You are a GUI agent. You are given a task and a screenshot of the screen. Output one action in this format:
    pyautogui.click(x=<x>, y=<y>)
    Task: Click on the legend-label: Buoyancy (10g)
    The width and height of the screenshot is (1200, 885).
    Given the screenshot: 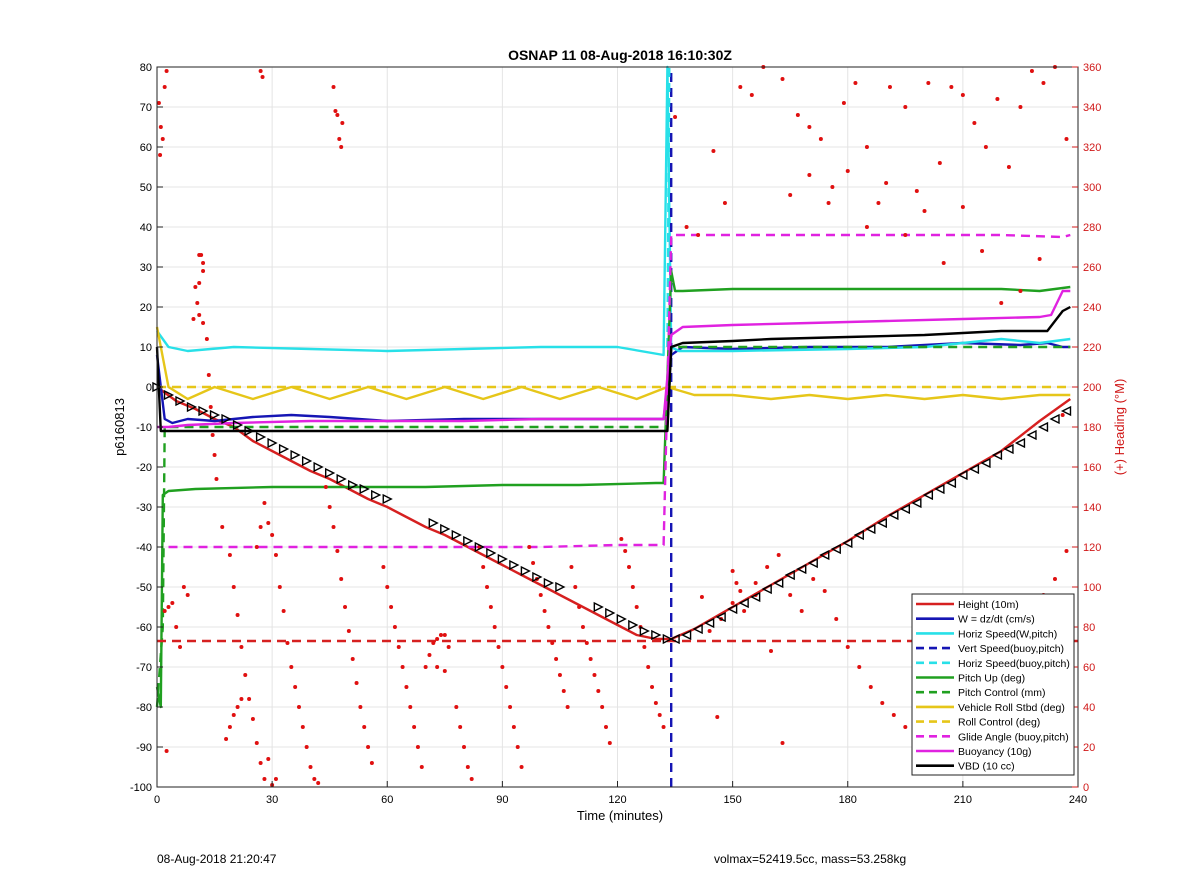 What is the action you would take?
    pyautogui.click(x=995, y=752)
    